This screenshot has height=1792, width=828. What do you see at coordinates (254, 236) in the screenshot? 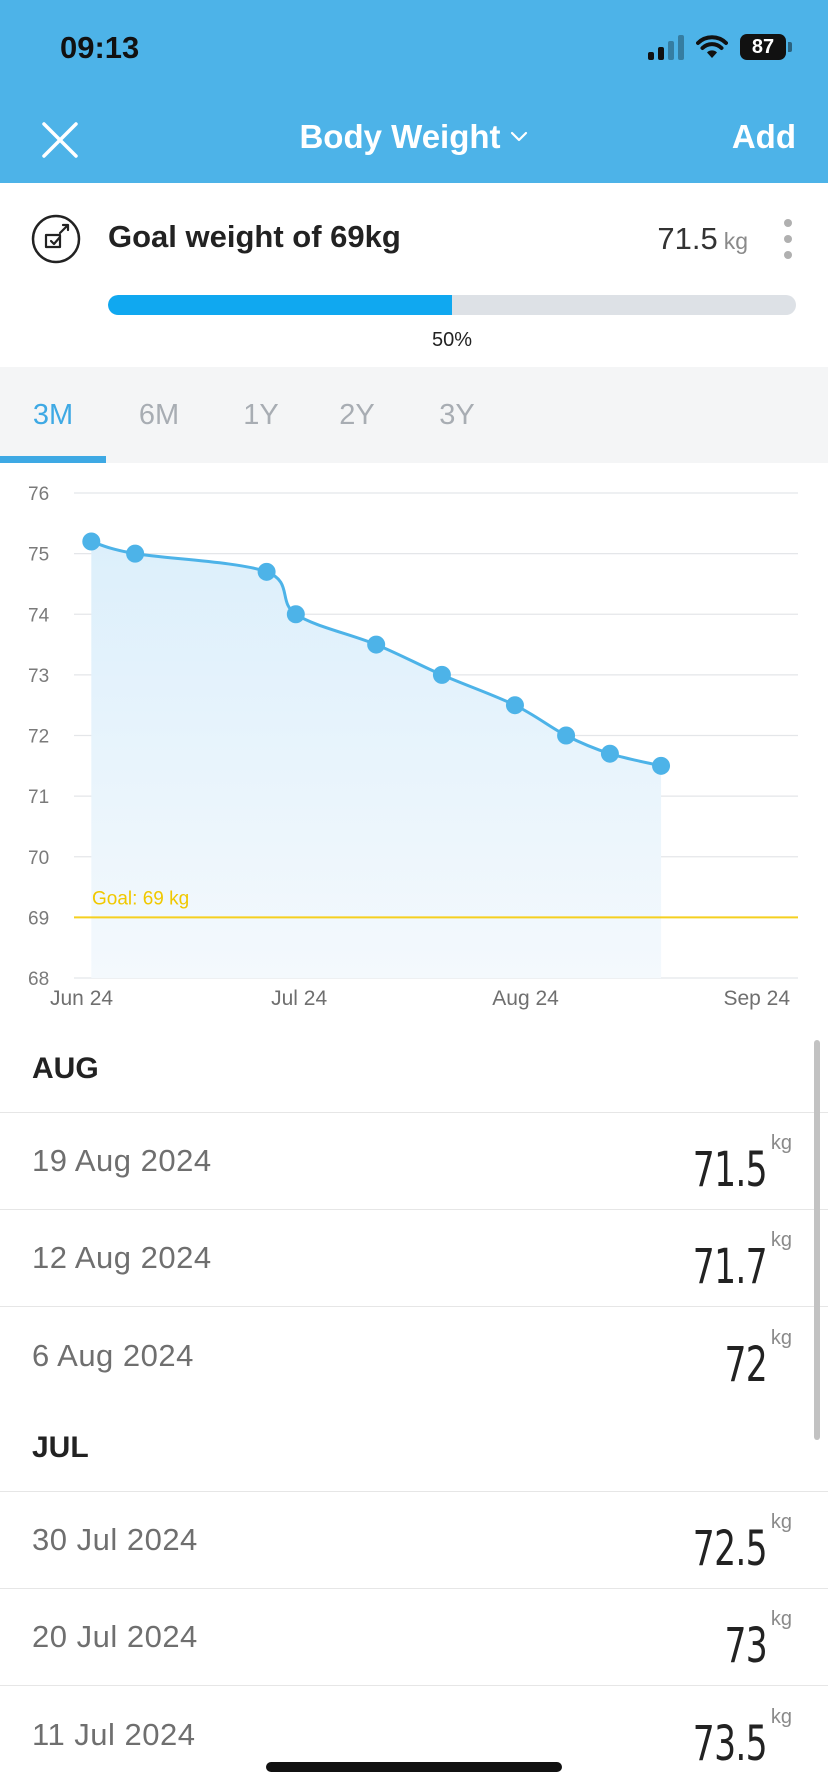
I see `goal-title: Goal weight of 69kg` at bounding box center [254, 236].